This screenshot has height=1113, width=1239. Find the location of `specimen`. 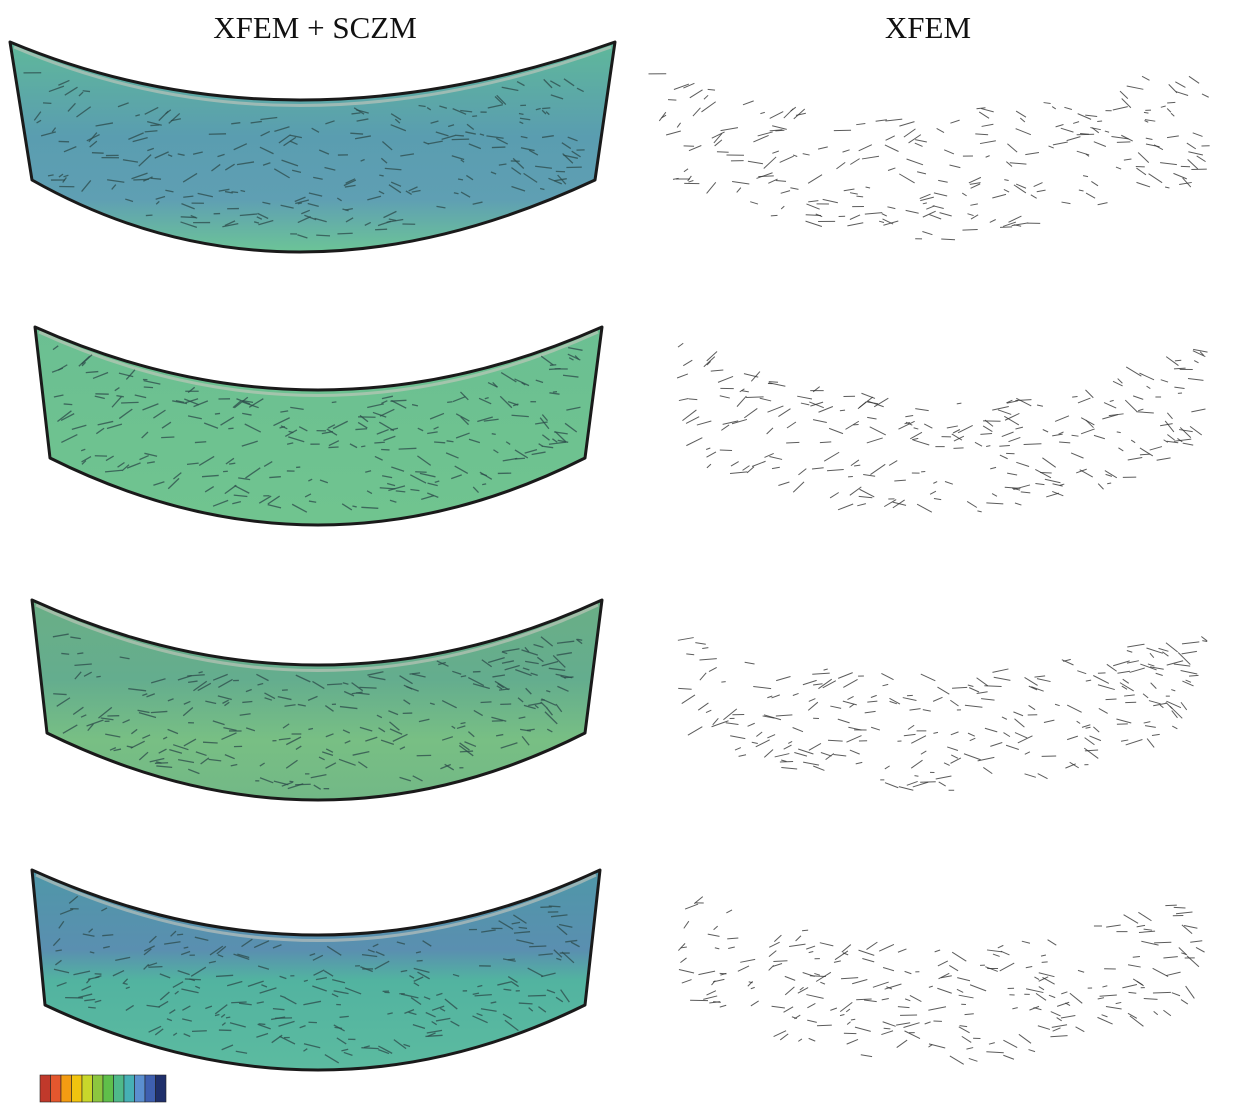

specimen is located at coordinates (312, 147).